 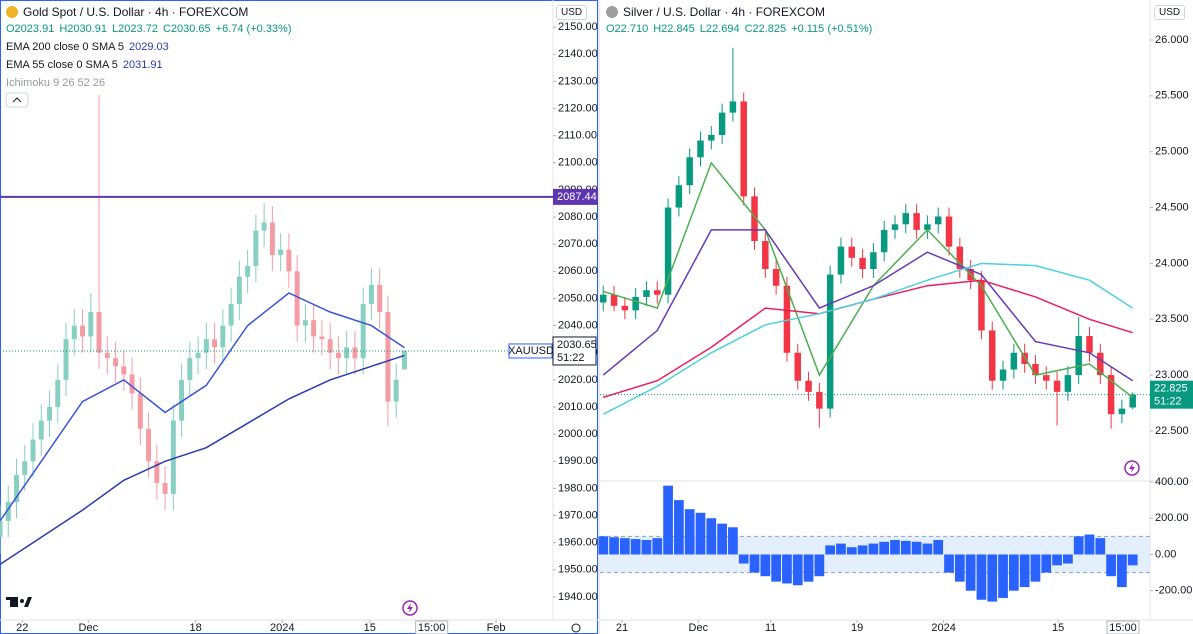 I want to click on price-box, so click(x=1171, y=394).